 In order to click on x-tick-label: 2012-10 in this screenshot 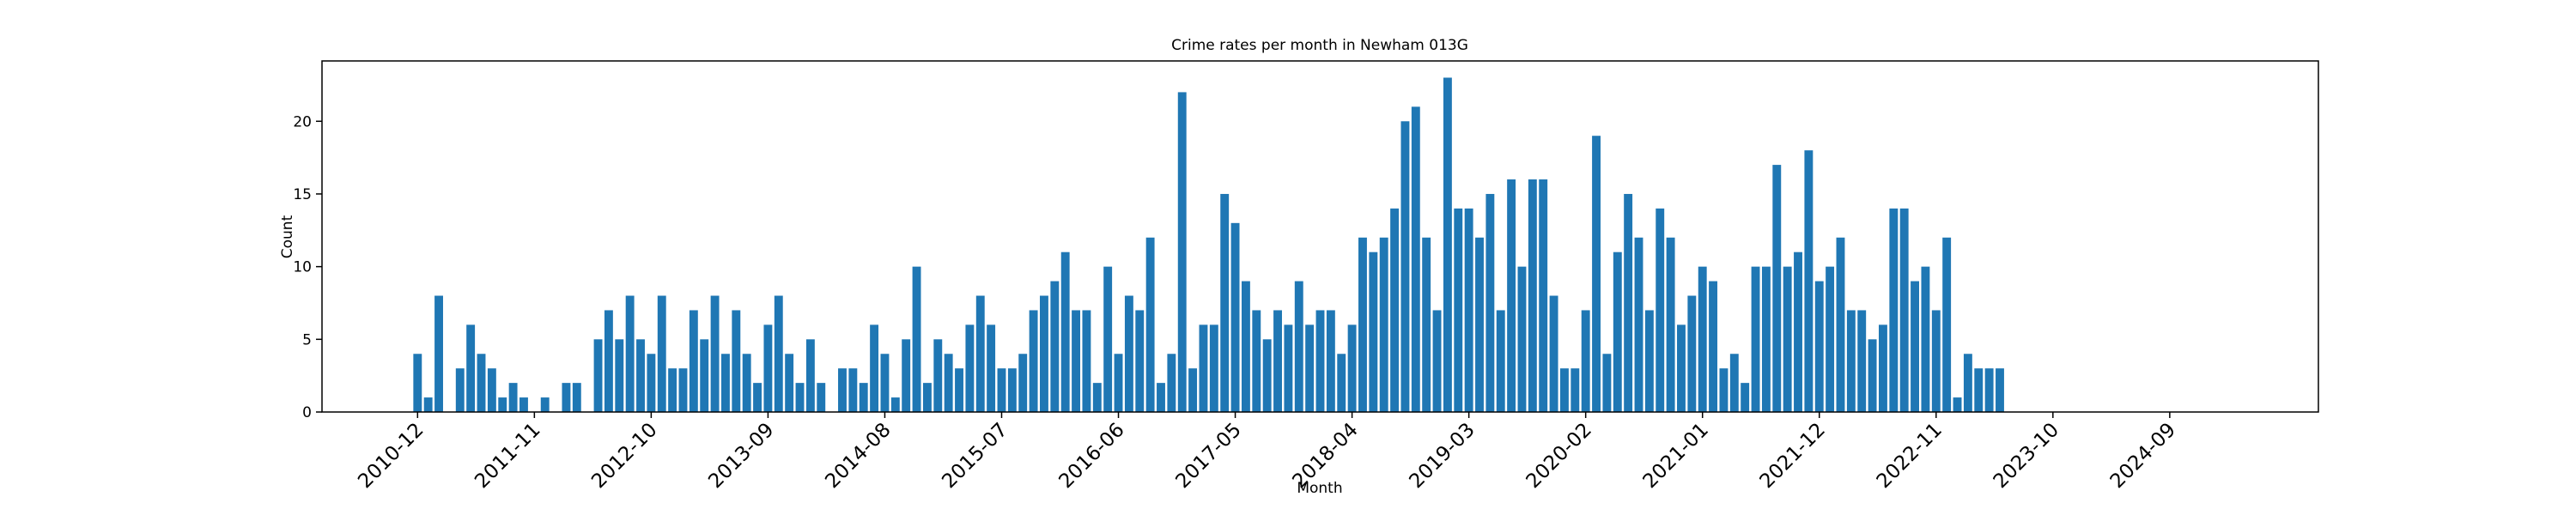, I will do `click(624, 456)`.